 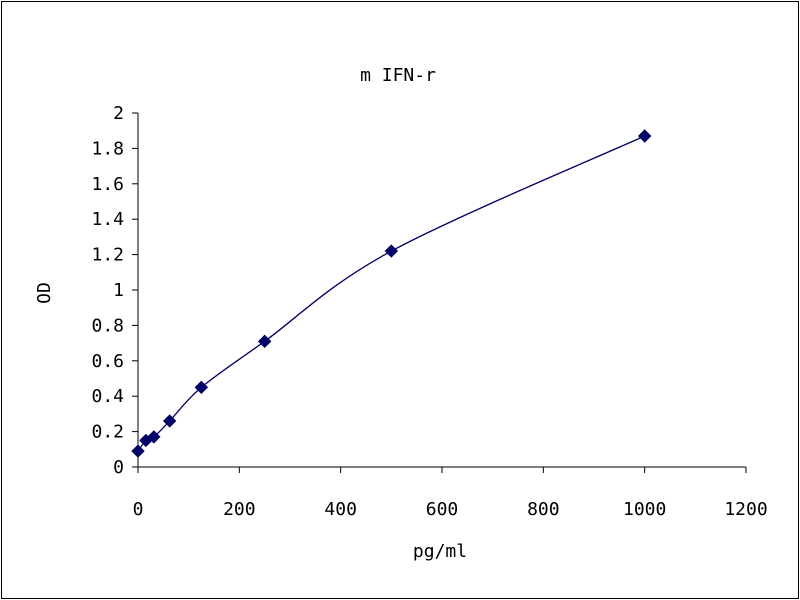 What do you see at coordinates (442, 509) in the screenshot?
I see `x-tick-label: 600` at bounding box center [442, 509].